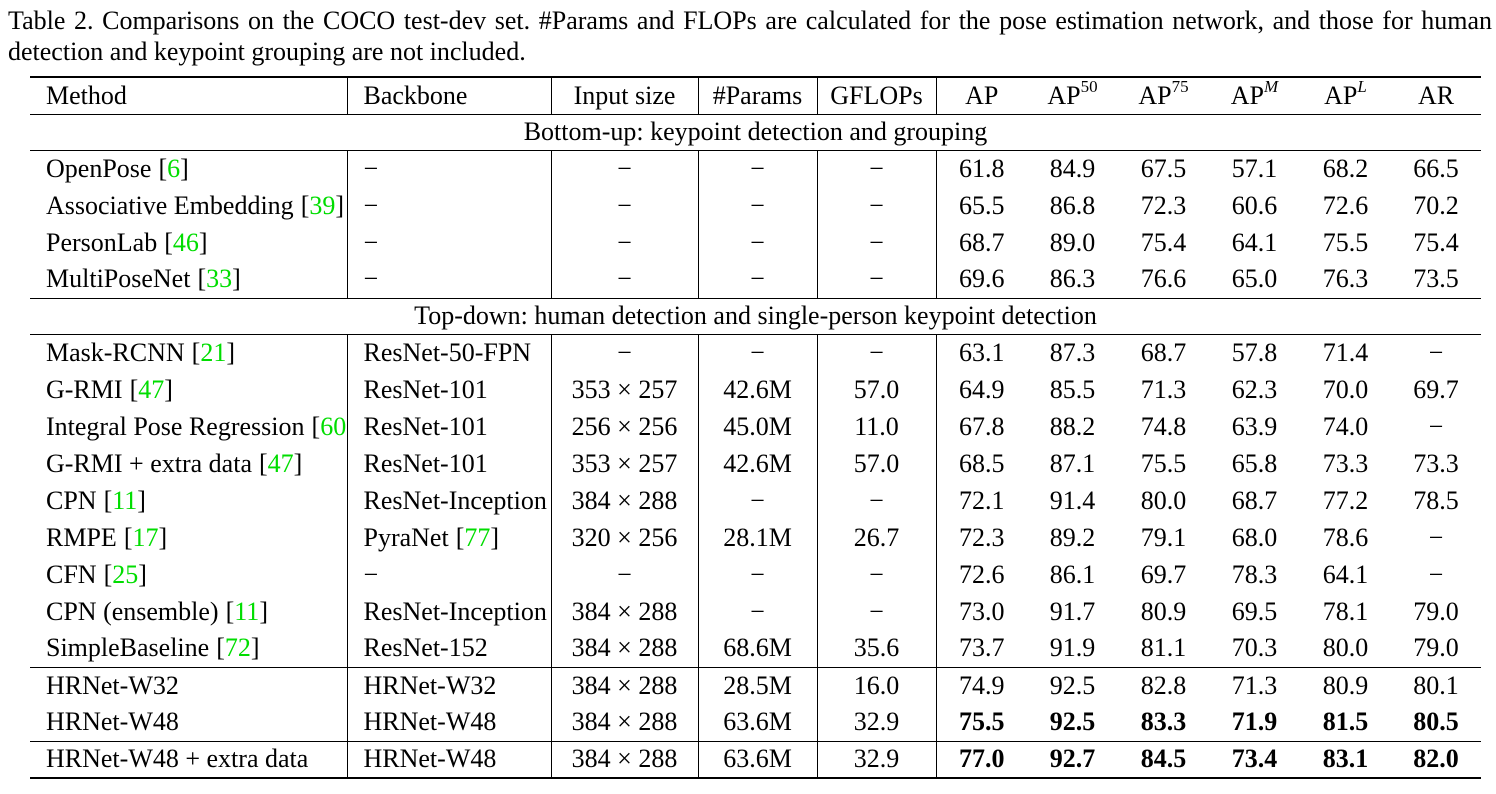  What do you see at coordinates (189, 242) in the screenshot?
I see `cell-method: PersonLab [46]` at bounding box center [189, 242].